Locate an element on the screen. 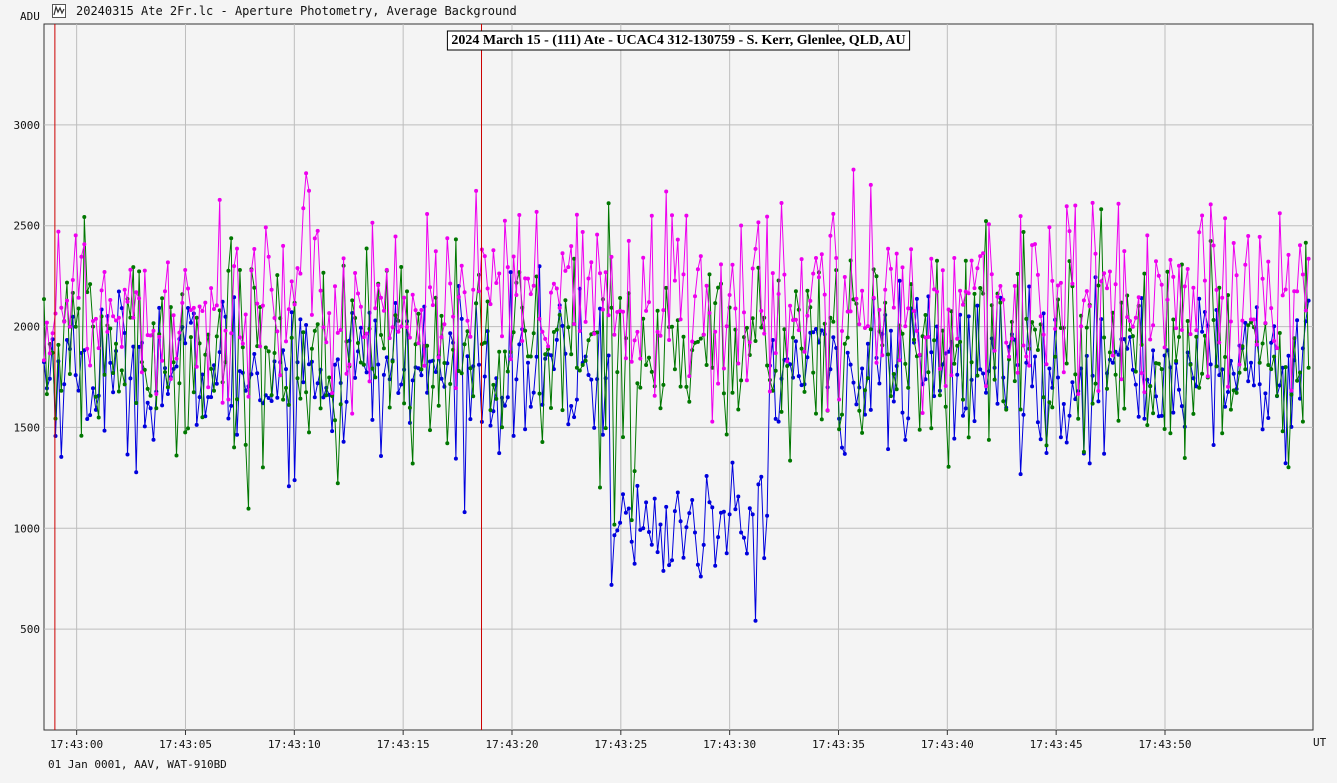 The image size is (1337, 783). x-tick-label: 17:43:20 is located at coordinates (511, 744).